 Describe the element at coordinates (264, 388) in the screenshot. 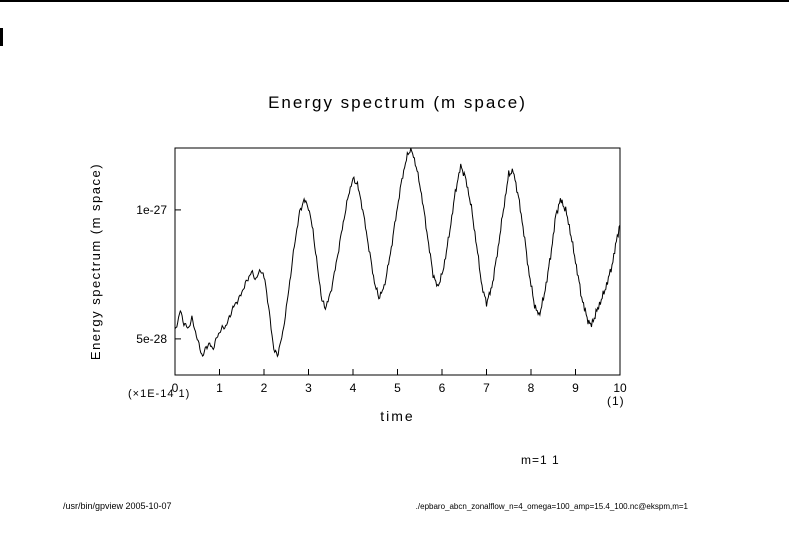

I see `x-tick-label: 2` at that location.